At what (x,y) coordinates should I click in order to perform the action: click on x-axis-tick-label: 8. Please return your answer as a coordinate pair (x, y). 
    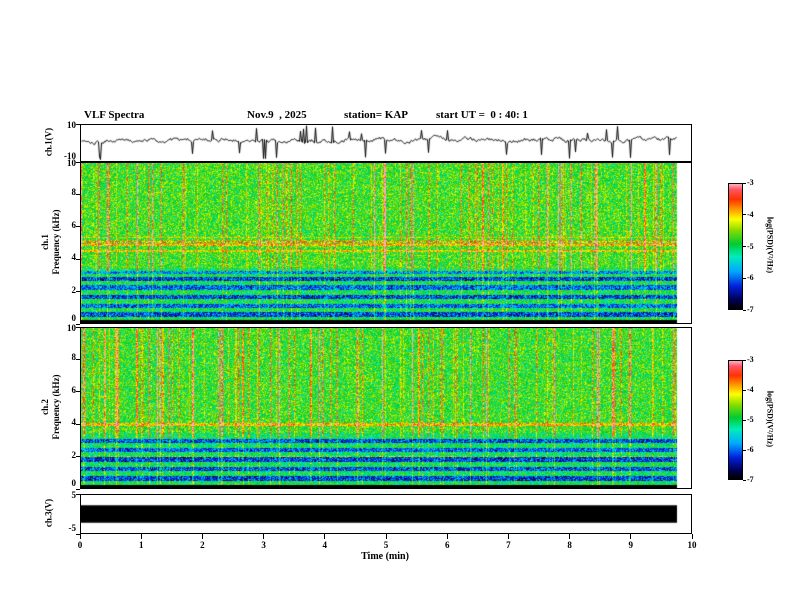
    Looking at the image, I should click on (569, 545).